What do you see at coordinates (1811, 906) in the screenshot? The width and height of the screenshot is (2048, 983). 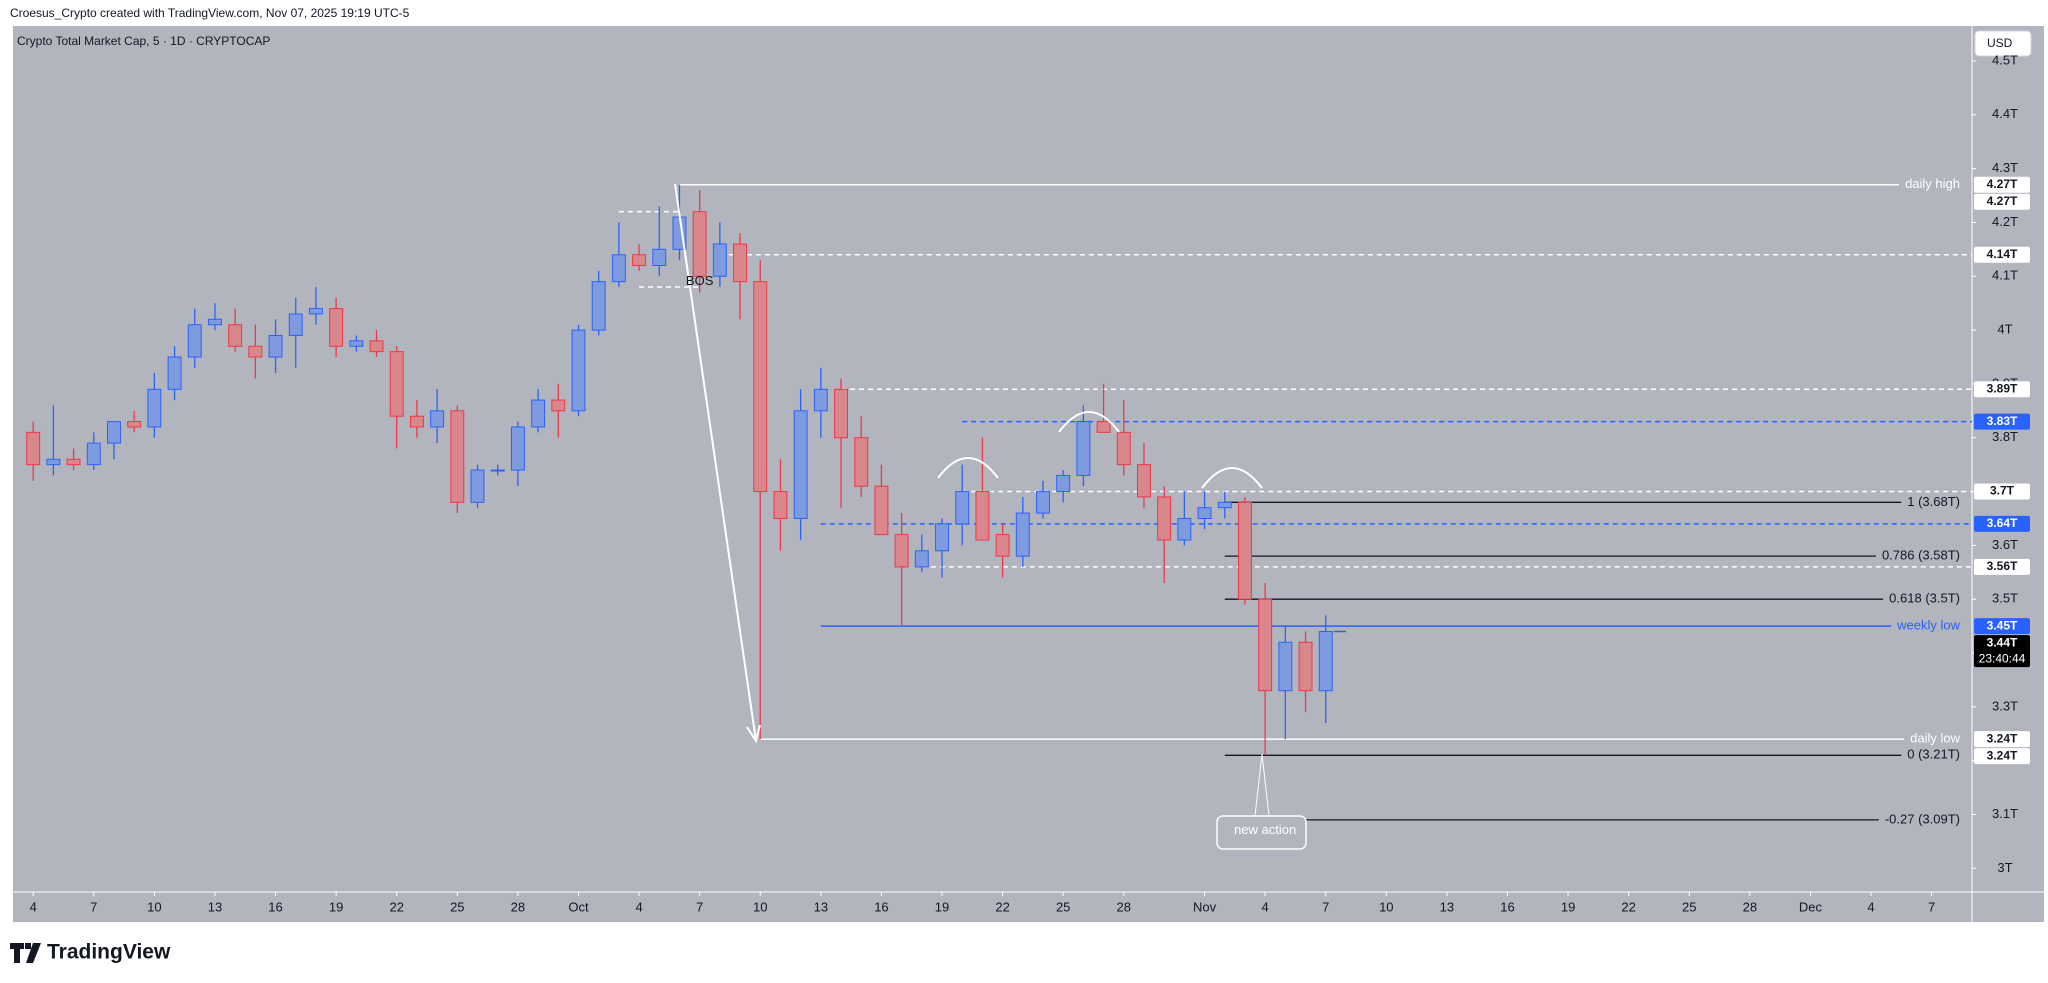 I see `x-tick-label: Dec` at bounding box center [1811, 906].